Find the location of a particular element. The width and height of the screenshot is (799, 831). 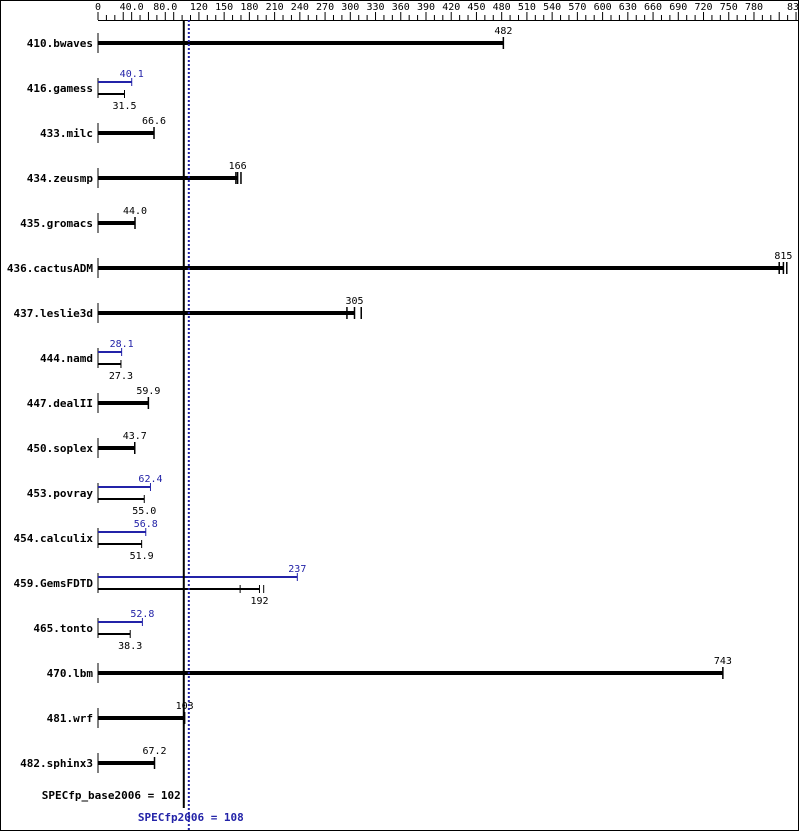

base-value-label: 44.0 is located at coordinates (135, 211).